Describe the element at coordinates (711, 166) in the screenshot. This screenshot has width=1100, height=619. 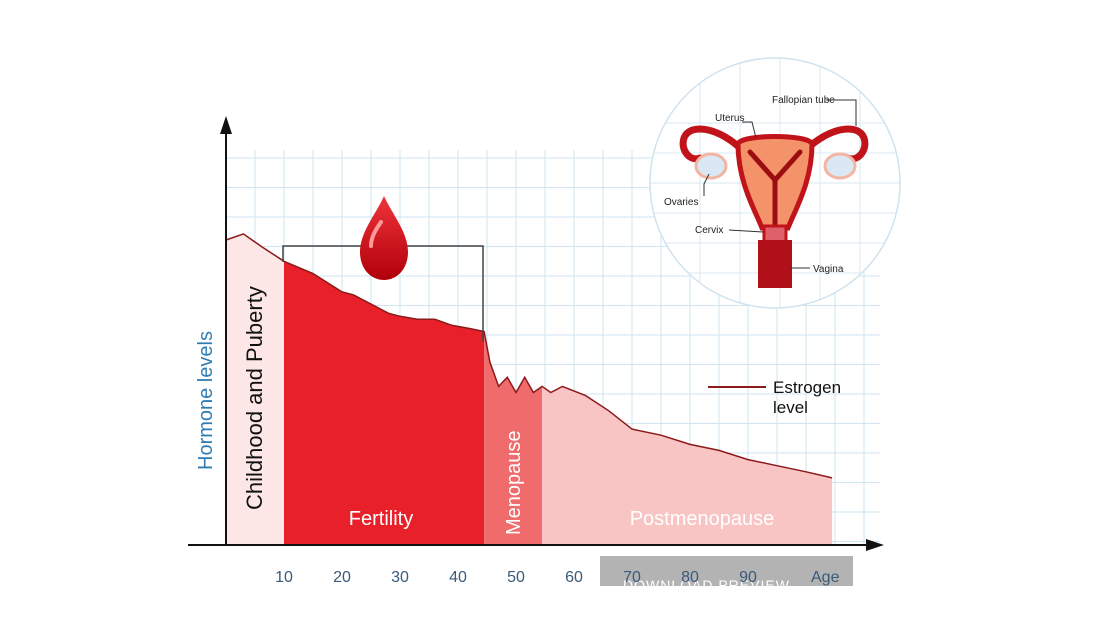
I see `left-ovary` at that location.